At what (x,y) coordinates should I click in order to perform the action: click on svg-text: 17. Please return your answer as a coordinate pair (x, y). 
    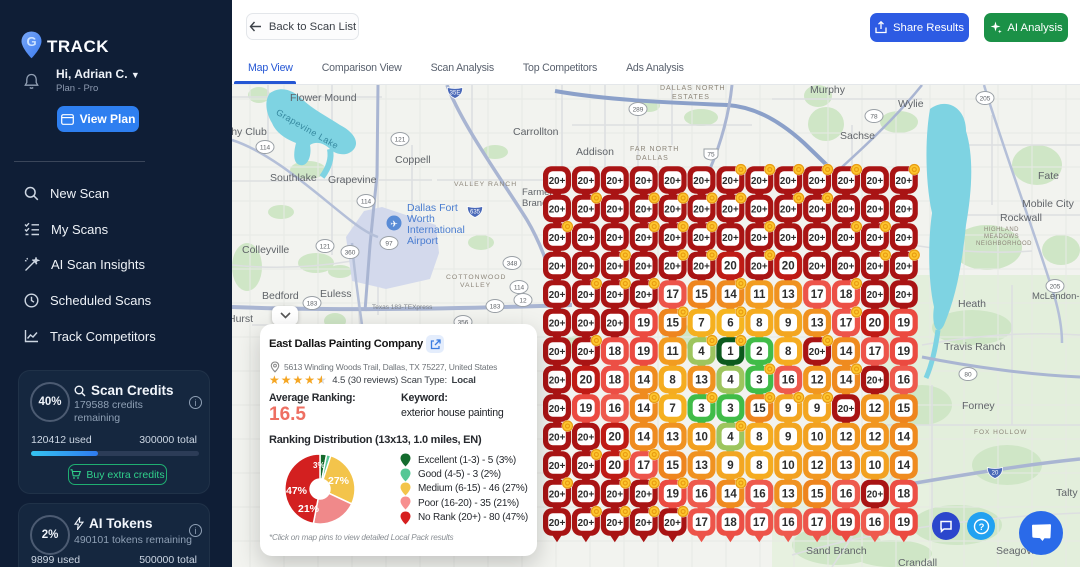
    Looking at the image, I should click on (817, 295).